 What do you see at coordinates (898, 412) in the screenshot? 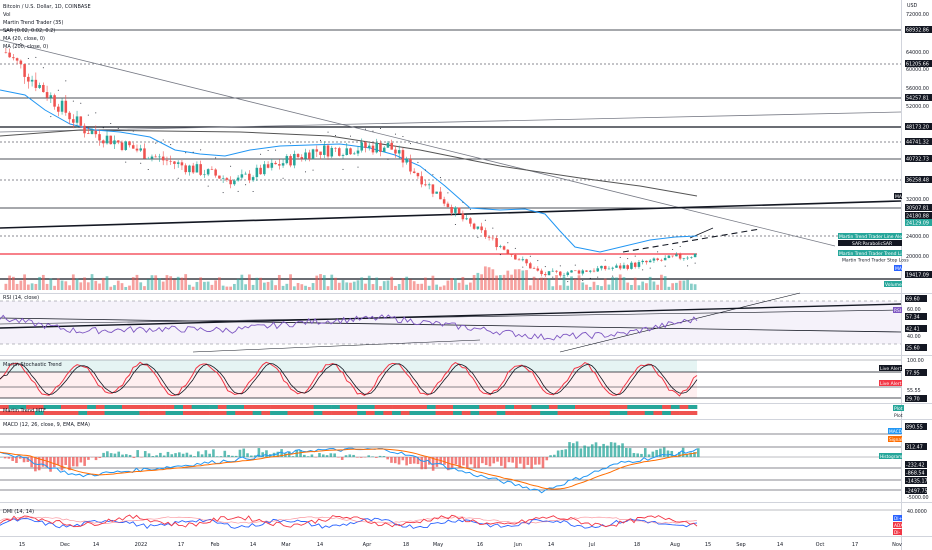
I see `mtf-tags: Plot Plot` at bounding box center [898, 412].